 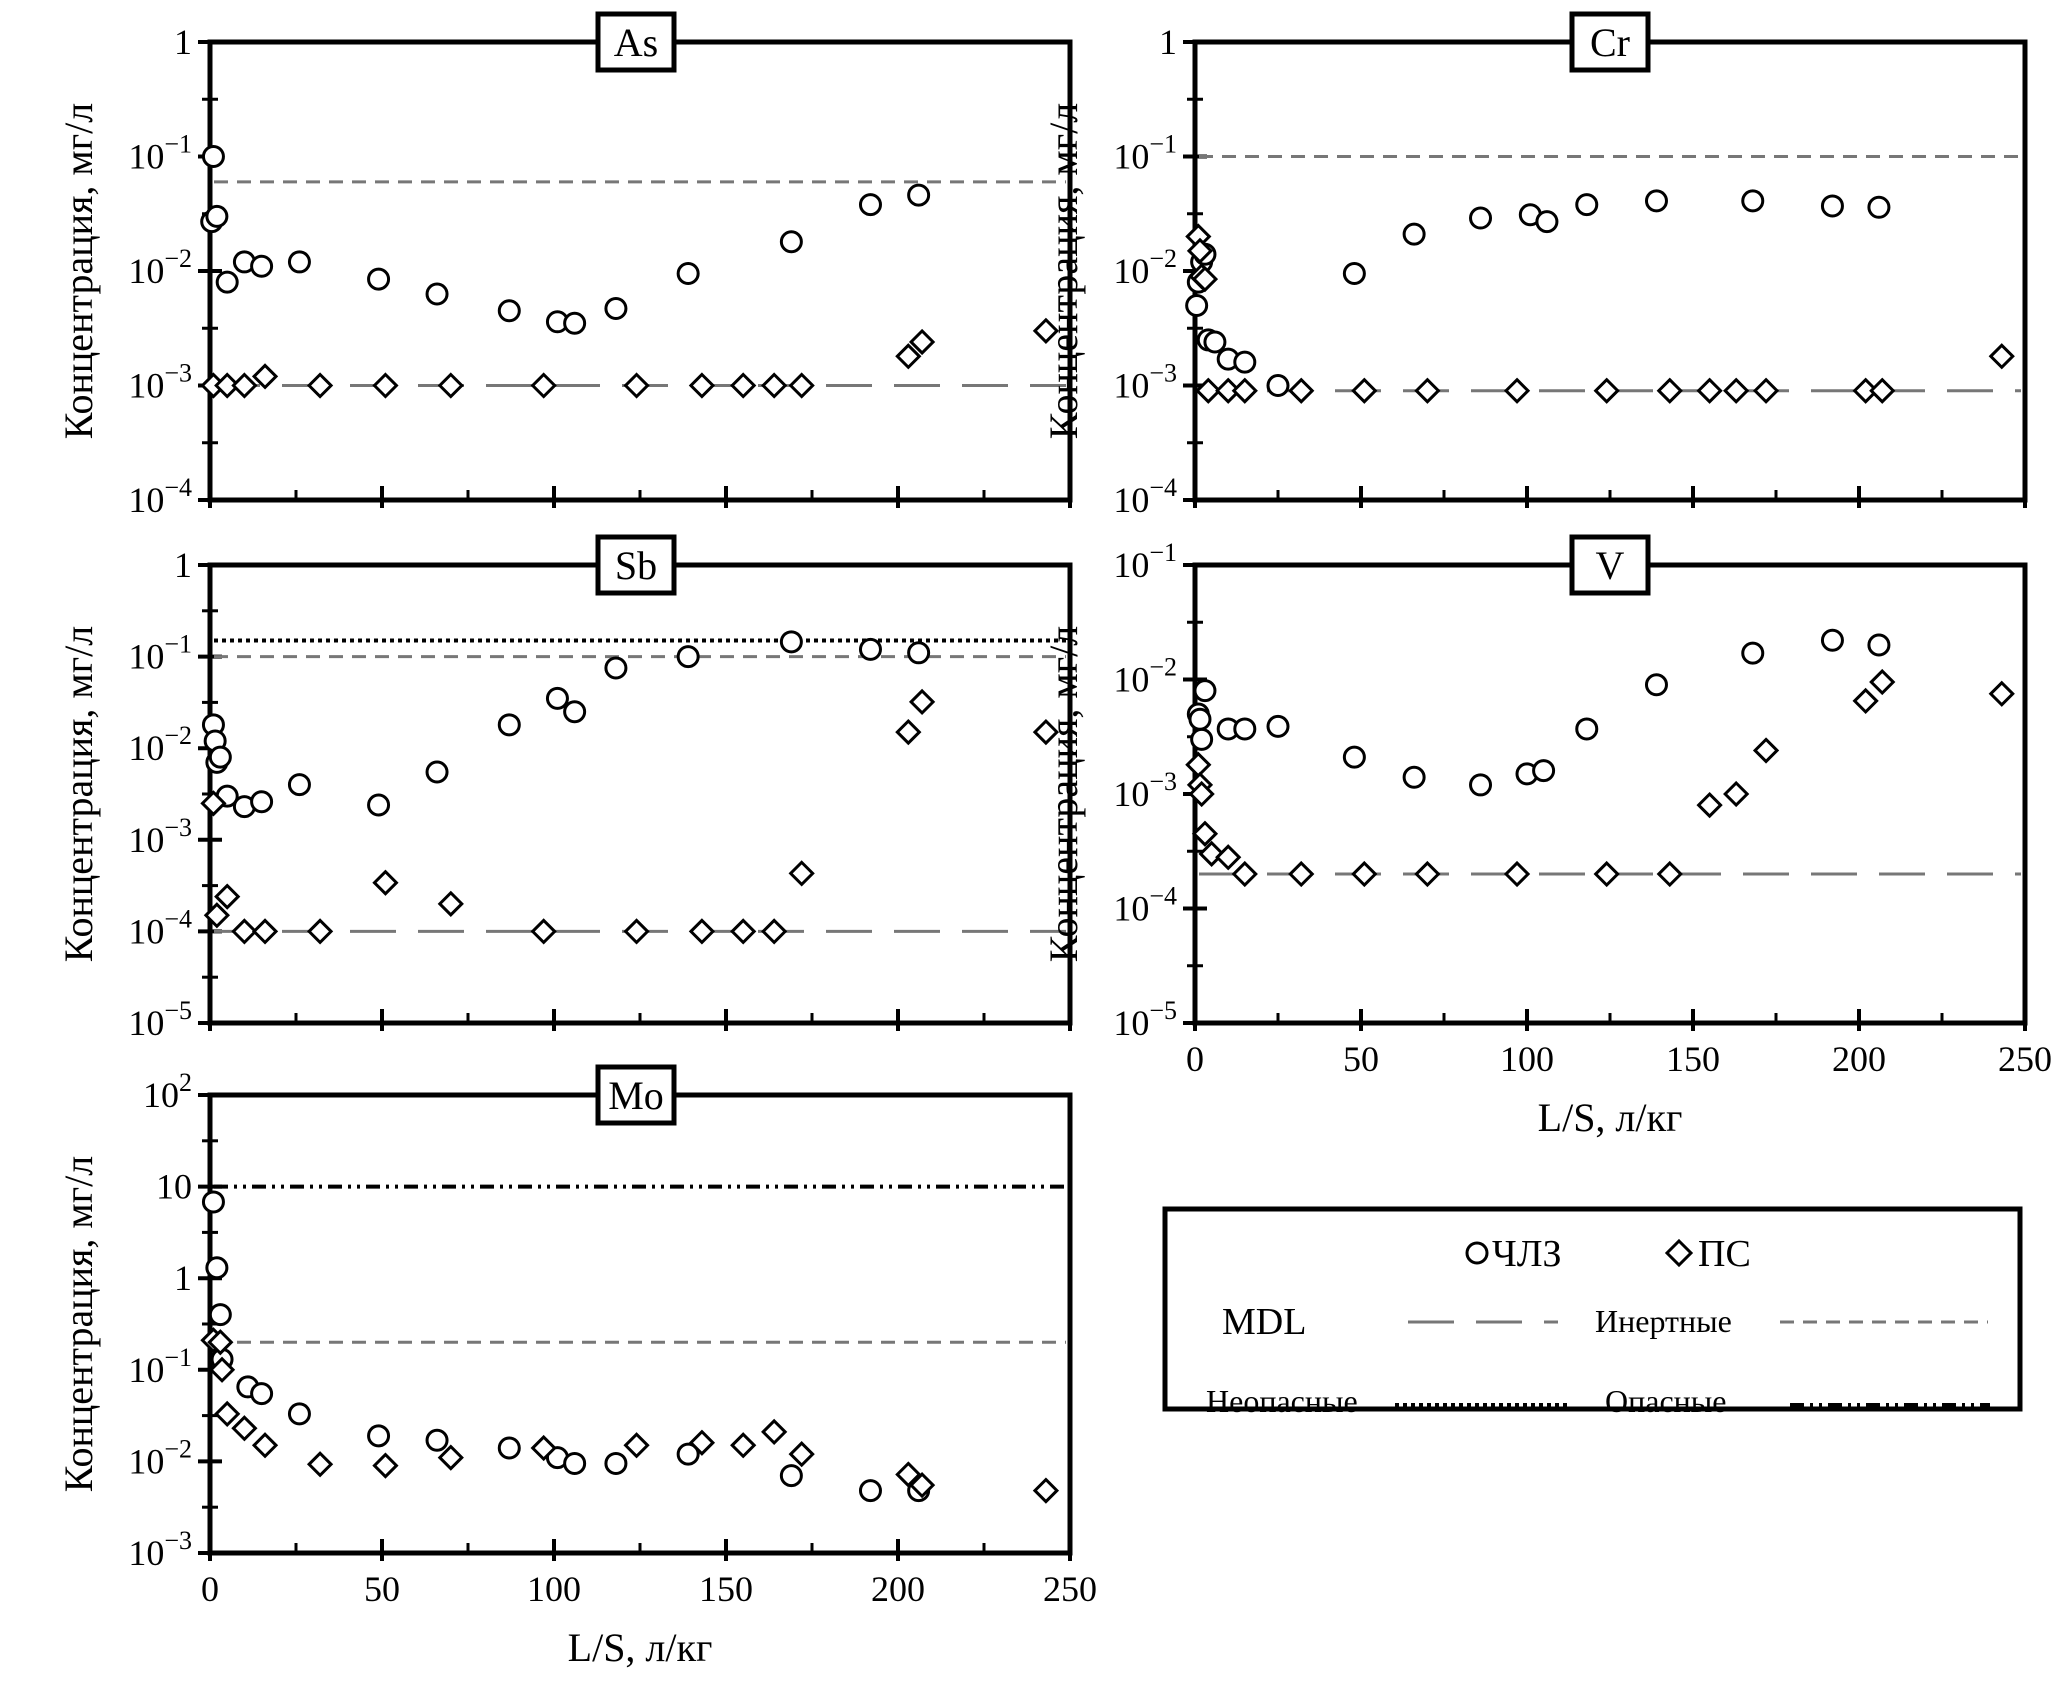 I want to click on legend-hazard-label: Опасные, so click(x=1665, y=1401).